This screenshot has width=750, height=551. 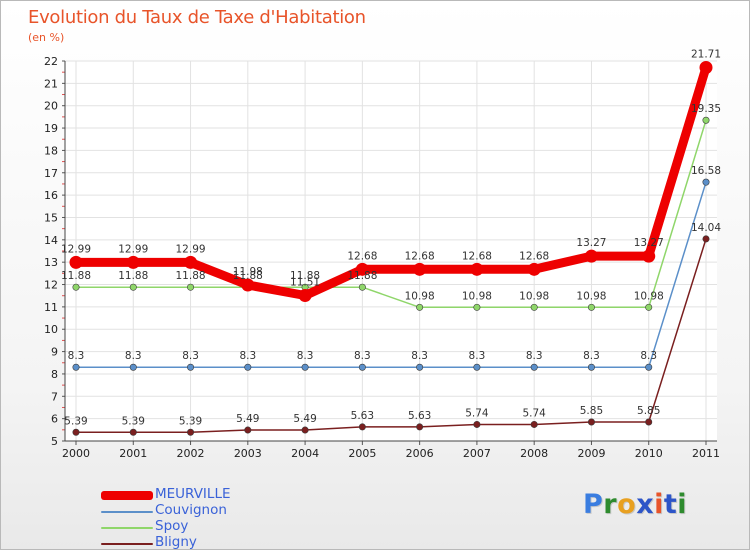 I want to click on legend-swatch-bligny, so click(x=127, y=544).